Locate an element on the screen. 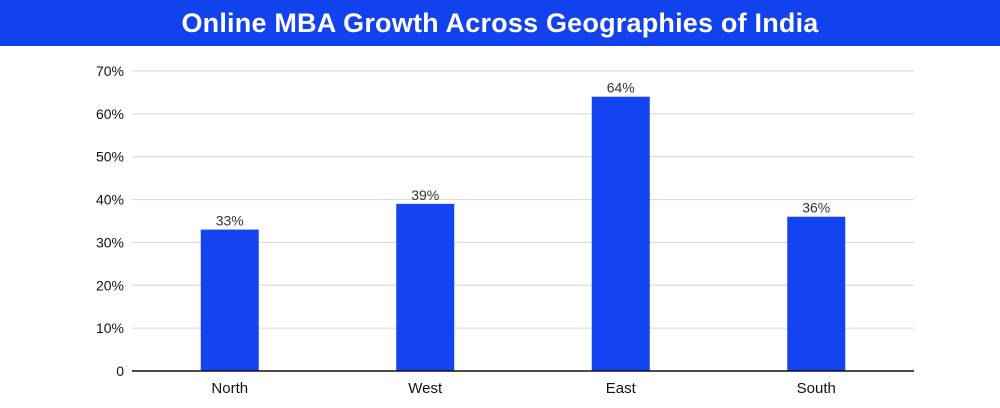 The height and width of the screenshot is (408, 1000). y-tick-label: 10% is located at coordinates (110, 328).